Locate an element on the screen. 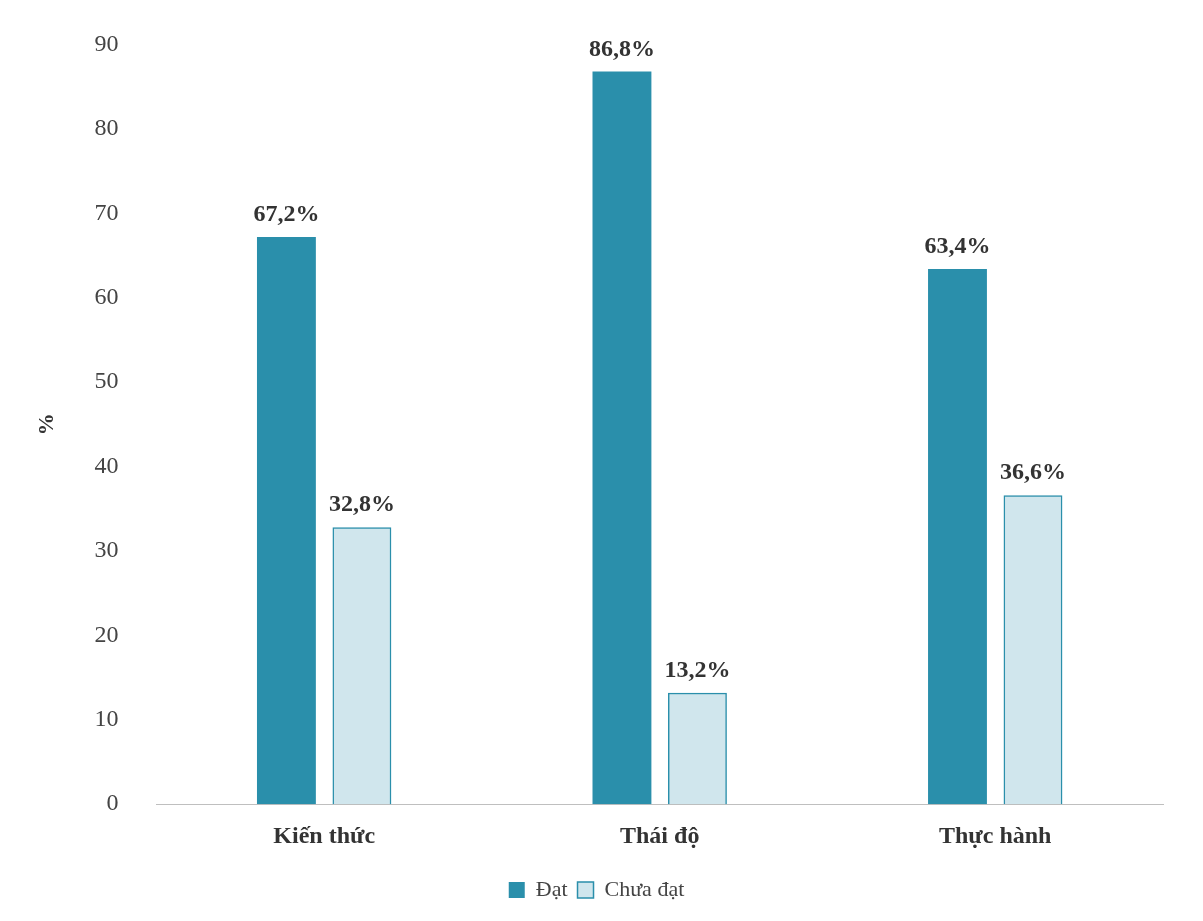 Image resolution: width=1203 pixels, height=921 pixels. data-label: 36,6% is located at coordinates (1032, 471).